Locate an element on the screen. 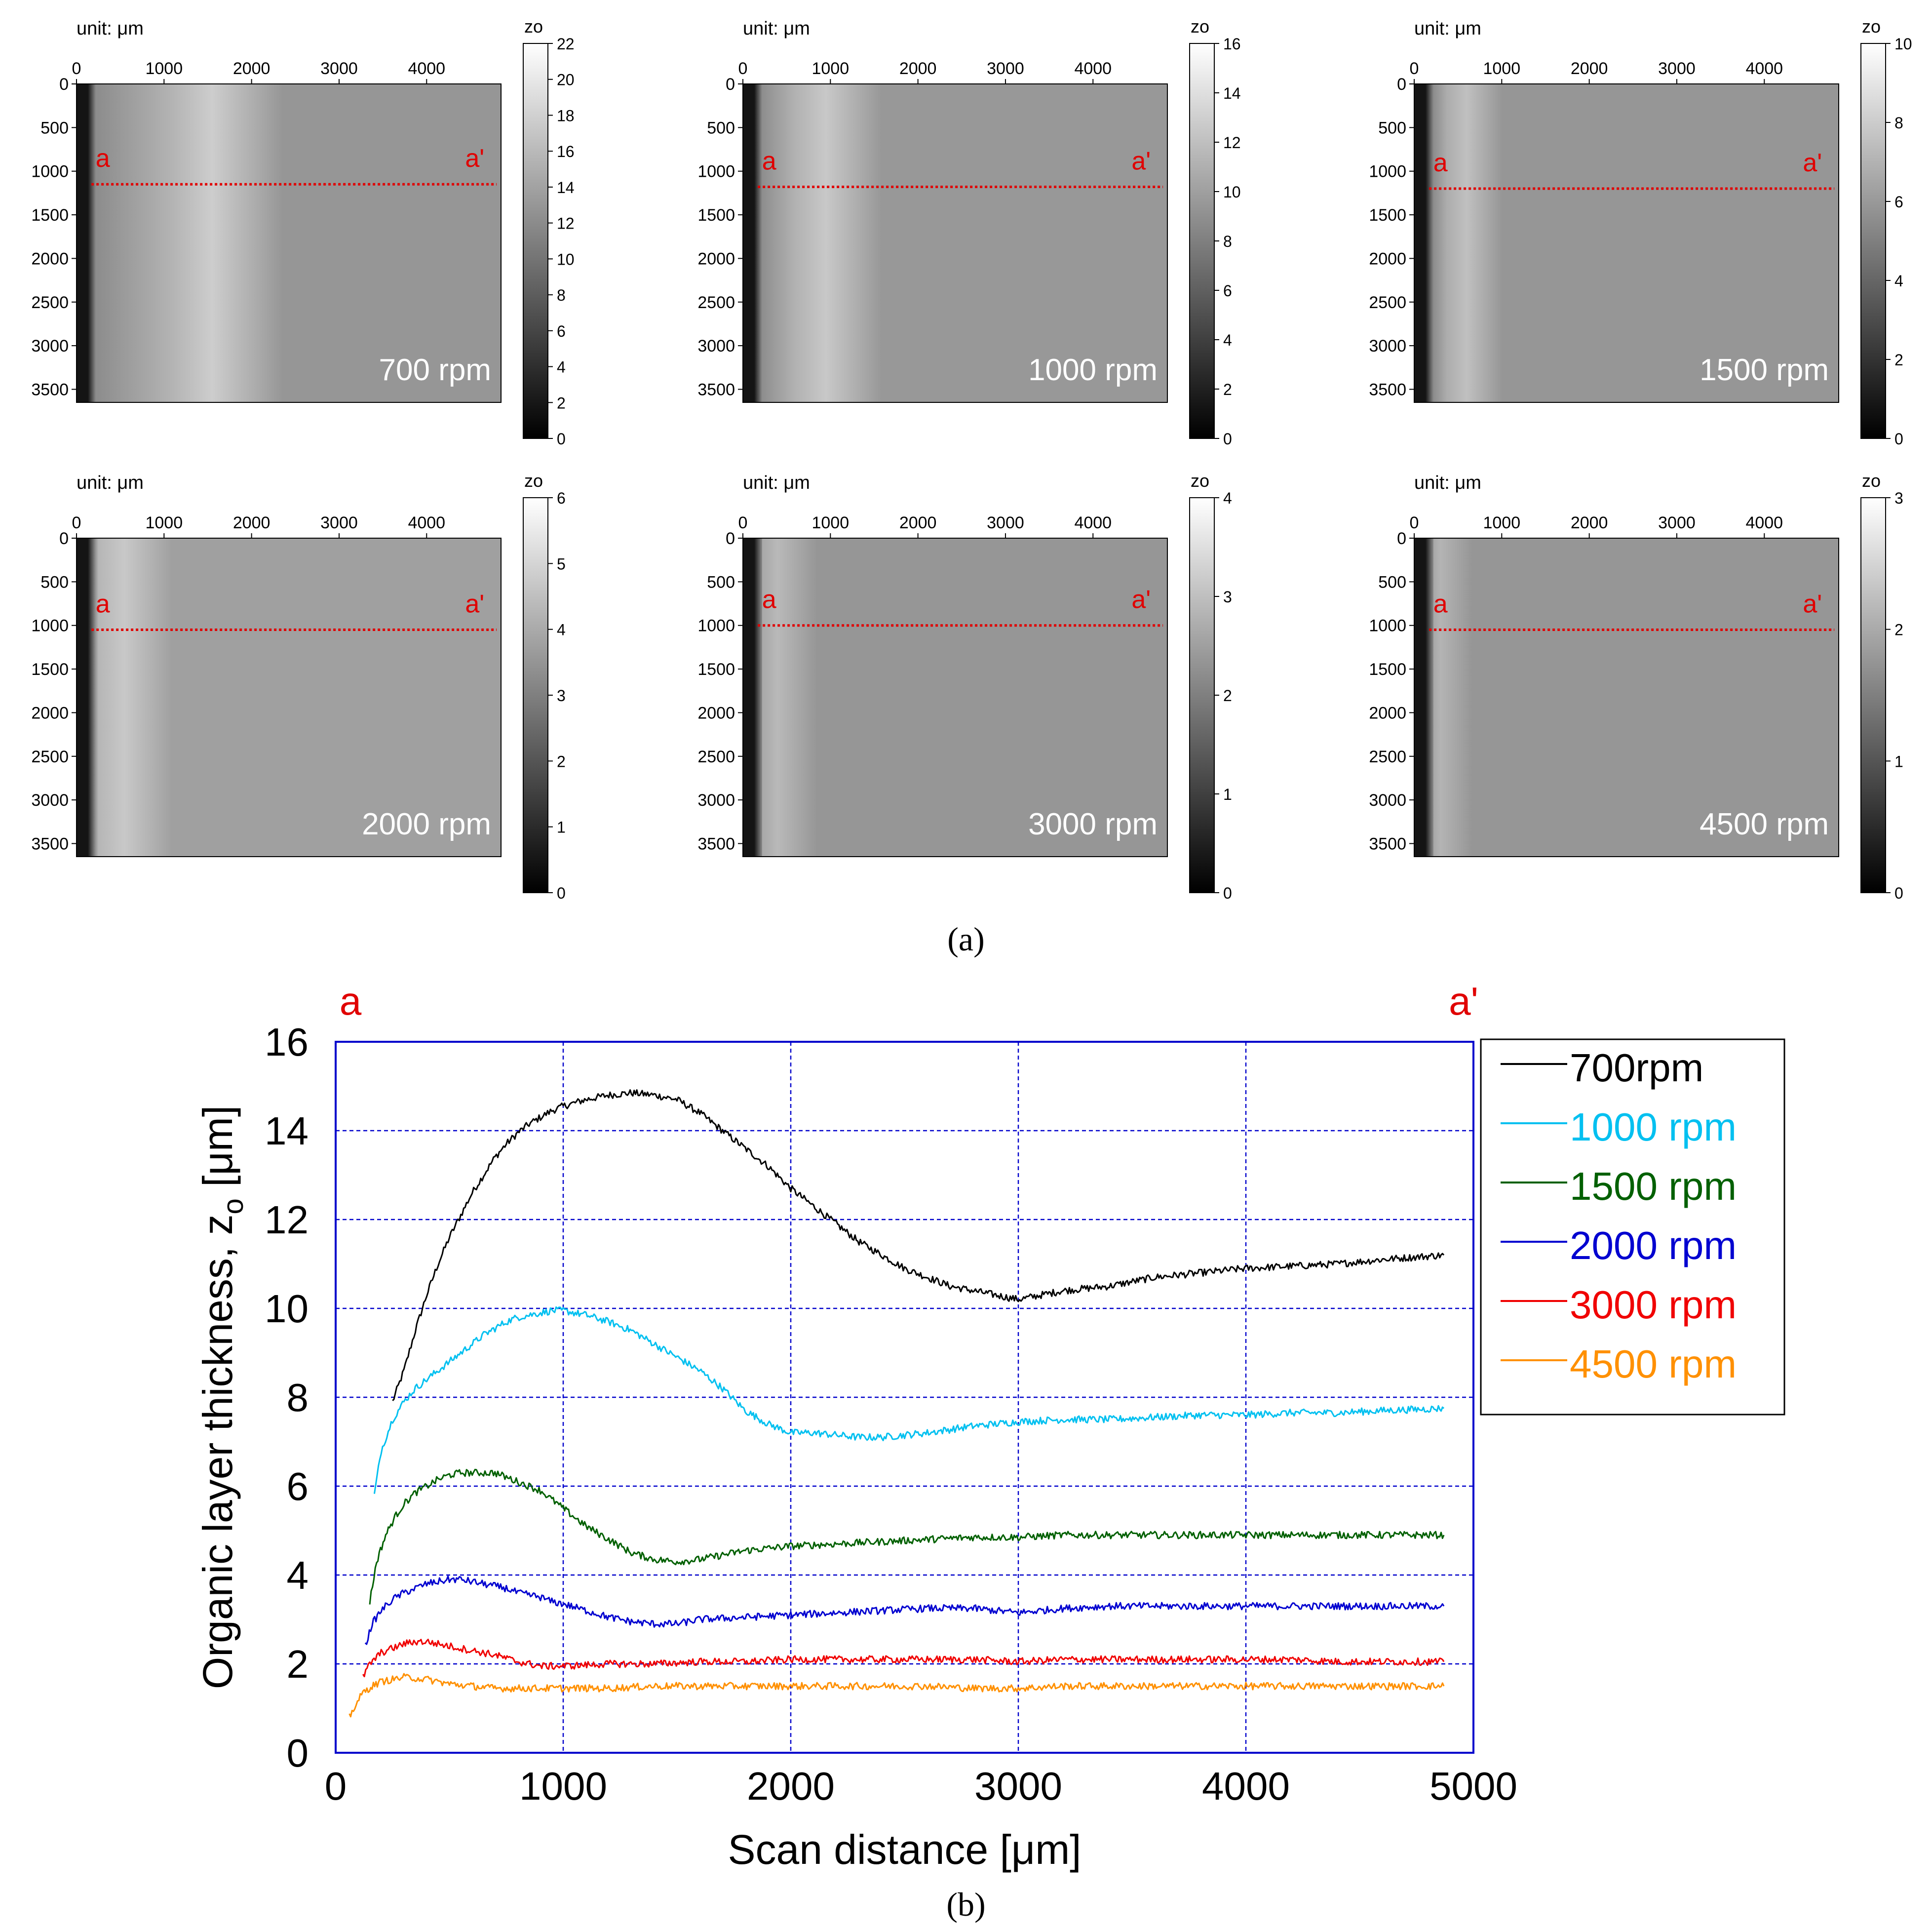 The height and width of the screenshot is (1931, 1932). colorbar is located at coordinates (1202, 695).